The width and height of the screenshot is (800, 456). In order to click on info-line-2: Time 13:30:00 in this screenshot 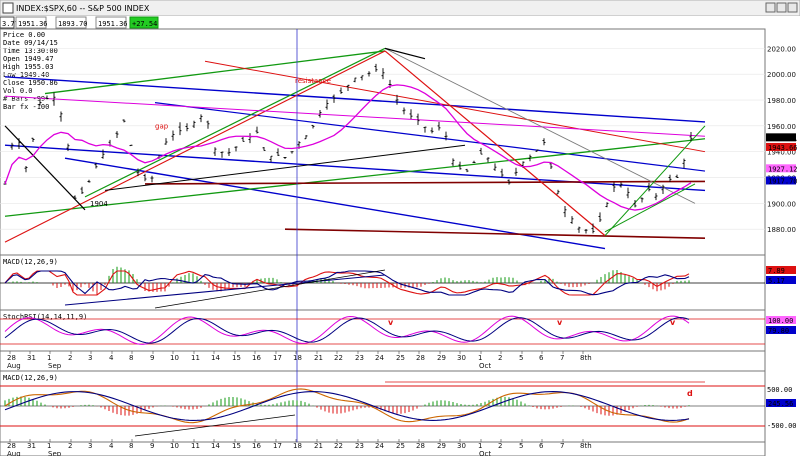, I will do `click(30, 51)`.